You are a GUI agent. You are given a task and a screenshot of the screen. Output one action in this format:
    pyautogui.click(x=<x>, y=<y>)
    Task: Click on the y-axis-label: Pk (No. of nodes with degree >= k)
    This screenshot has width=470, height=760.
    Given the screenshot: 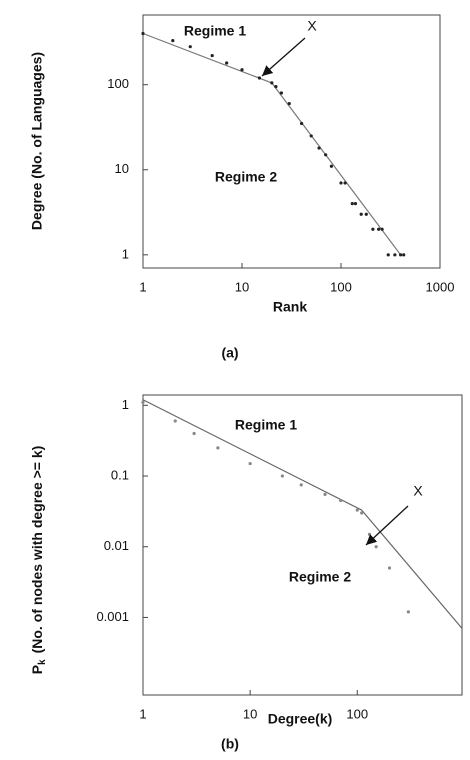 What is the action you would take?
    pyautogui.click(x=38, y=560)
    